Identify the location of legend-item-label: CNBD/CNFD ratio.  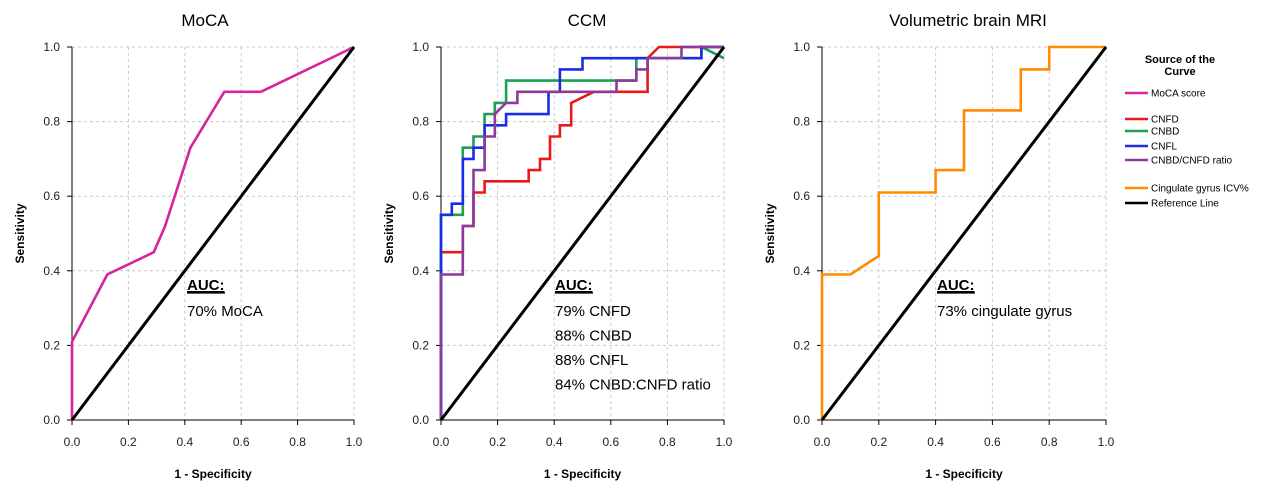
(1192, 161).